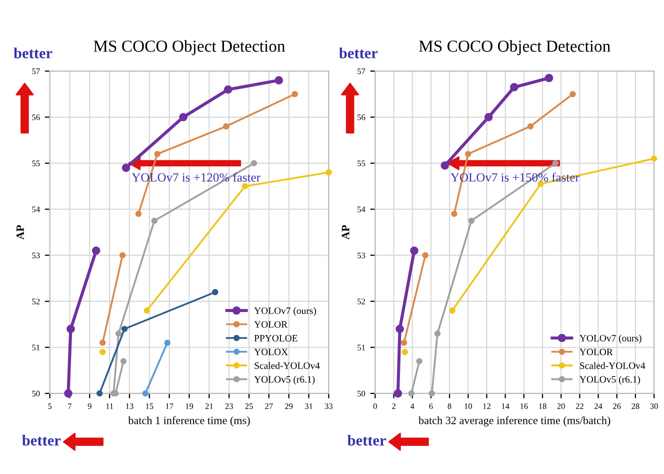  What do you see at coordinates (110, 406) in the screenshot?
I see `x-tick-label: 11` at bounding box center [110, 406].